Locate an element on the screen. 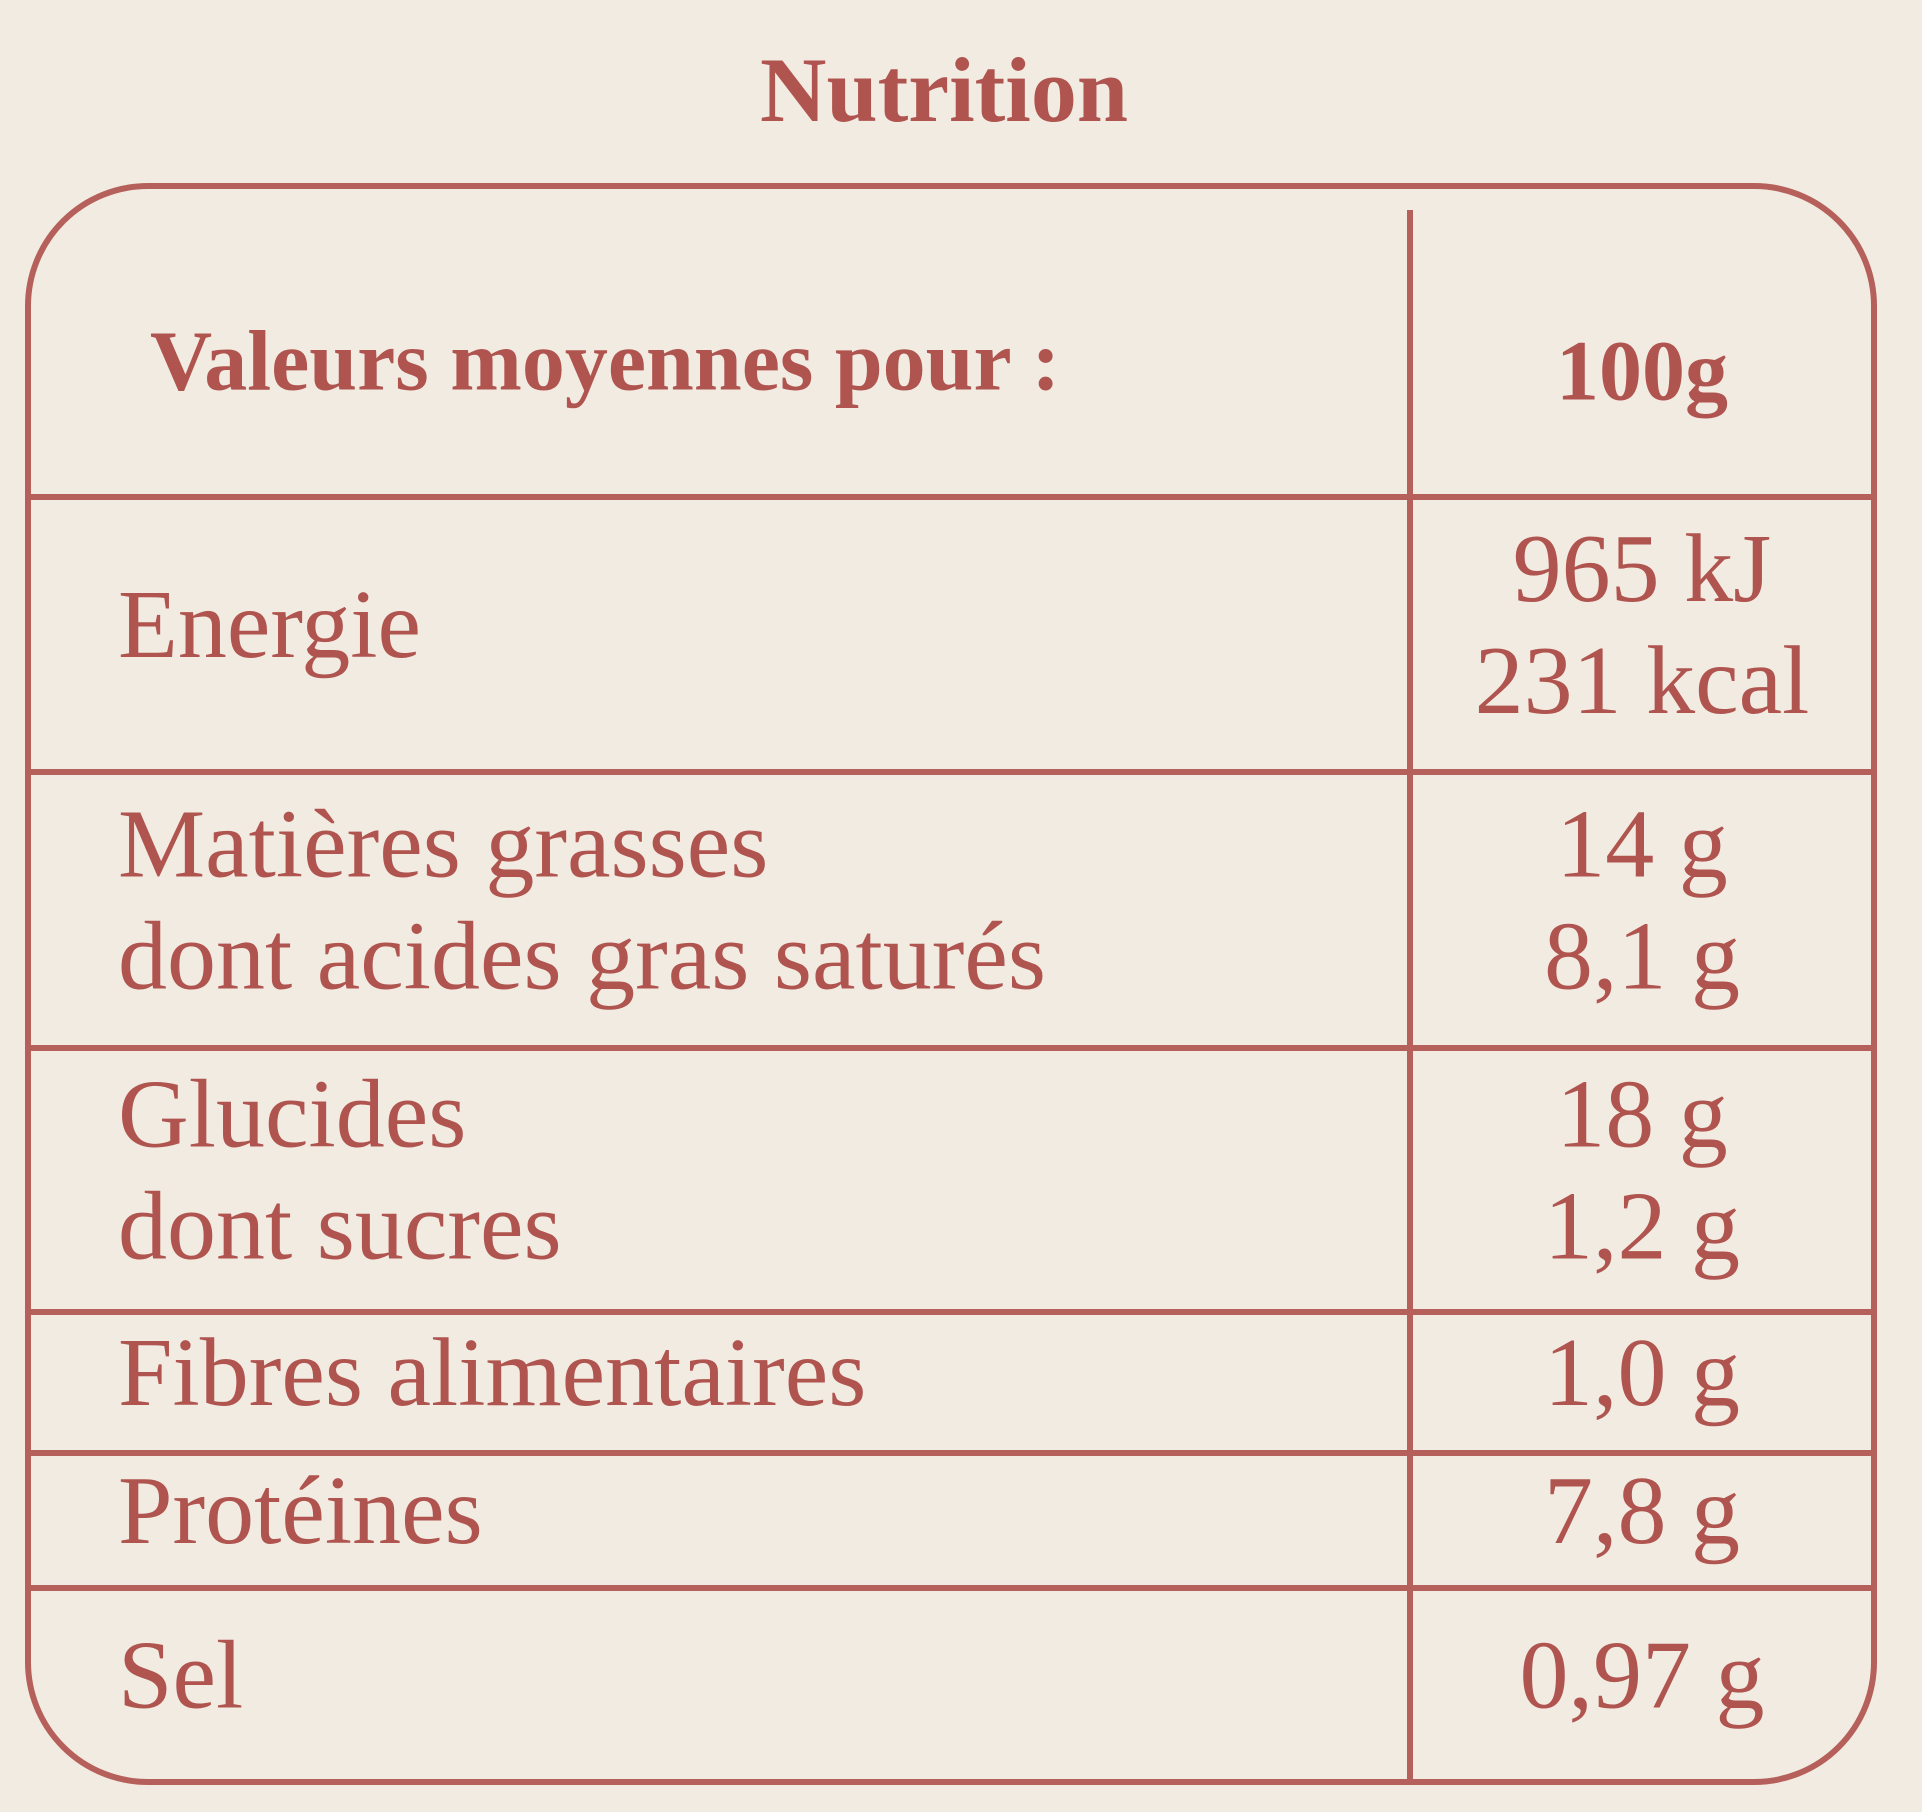 The width and height of the screenshot is (1922, 1812). title: Nutrition is located at coordinates (944, 90).